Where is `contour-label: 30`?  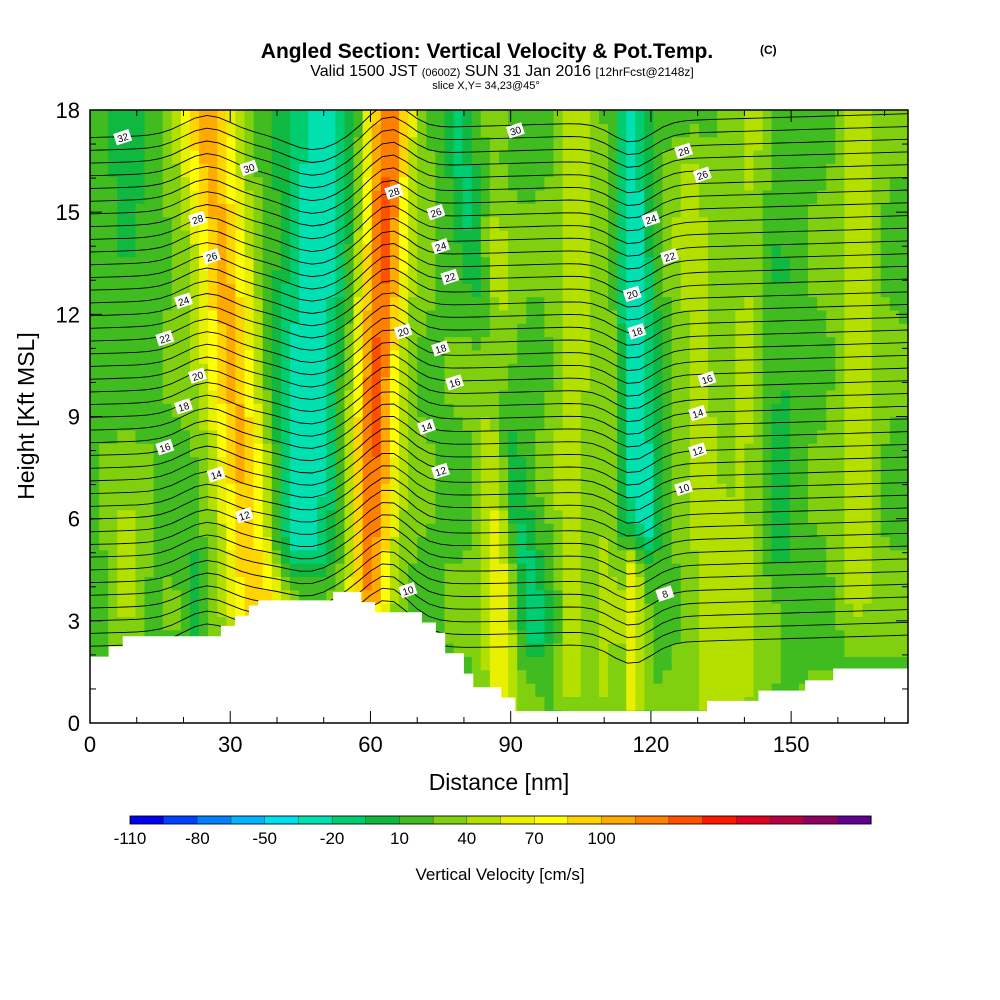 contour-label: 30 is located at coordinates (515, 130).